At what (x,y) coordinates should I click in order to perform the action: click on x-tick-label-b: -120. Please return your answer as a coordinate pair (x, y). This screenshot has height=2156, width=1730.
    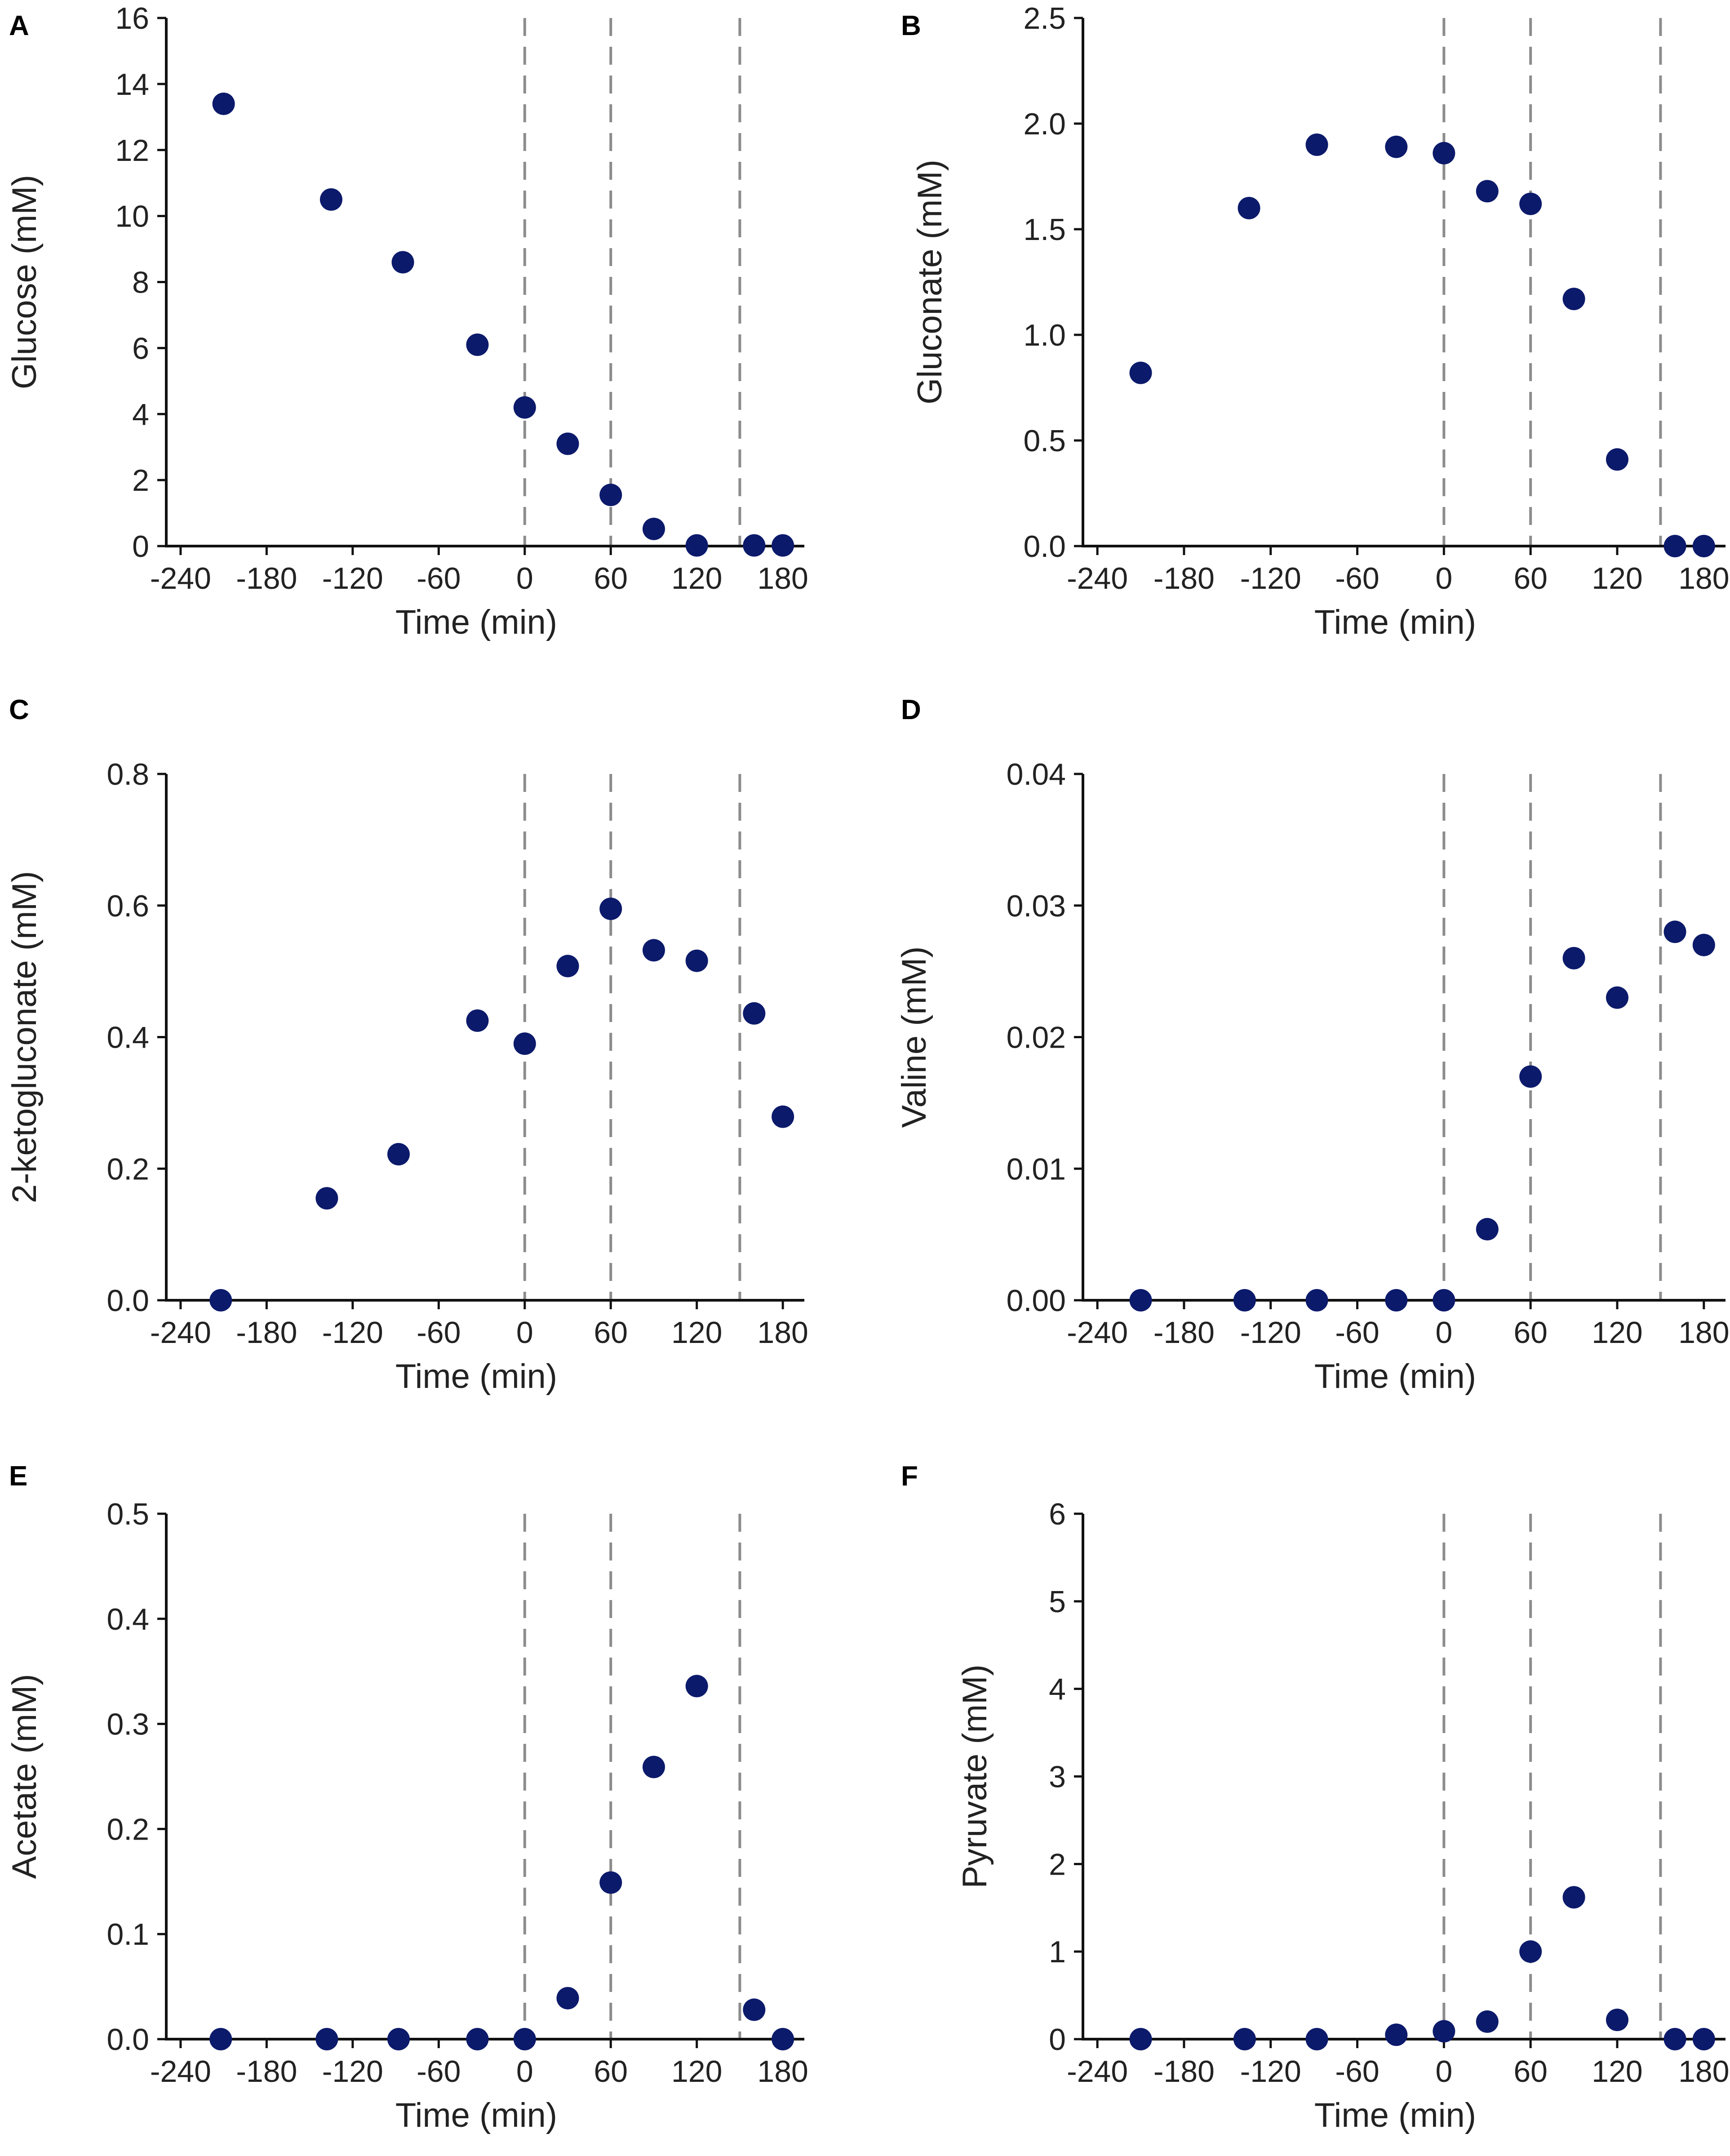
    Looking at the image, I should click on (1270, 578).